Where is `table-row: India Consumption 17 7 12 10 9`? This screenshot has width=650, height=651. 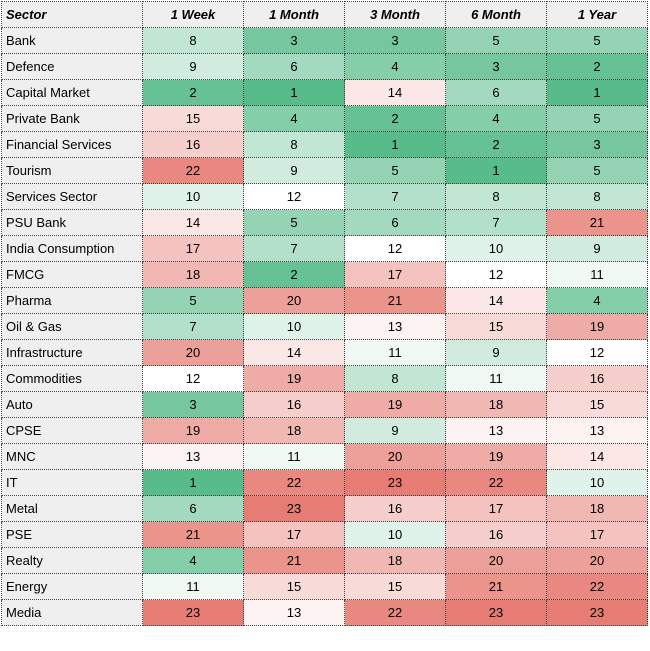 table-row: India Consumption 17 7 12 10 9 is located at coordinates (324, 248).